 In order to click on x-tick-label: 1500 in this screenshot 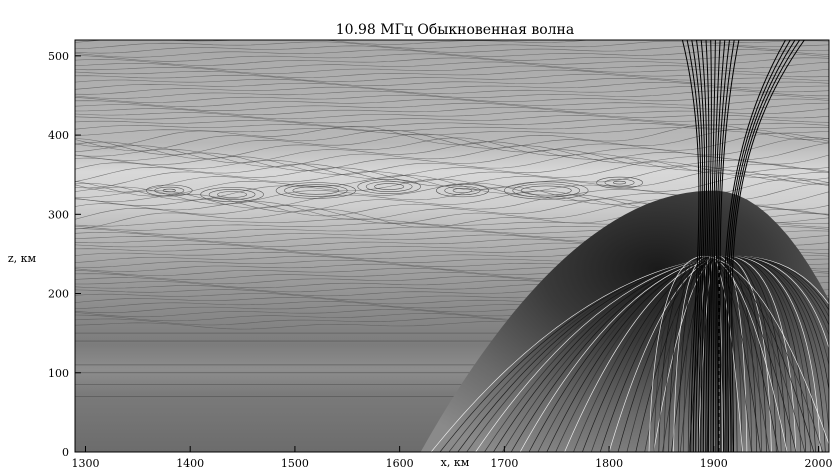, I will do `click(295, 463)`.